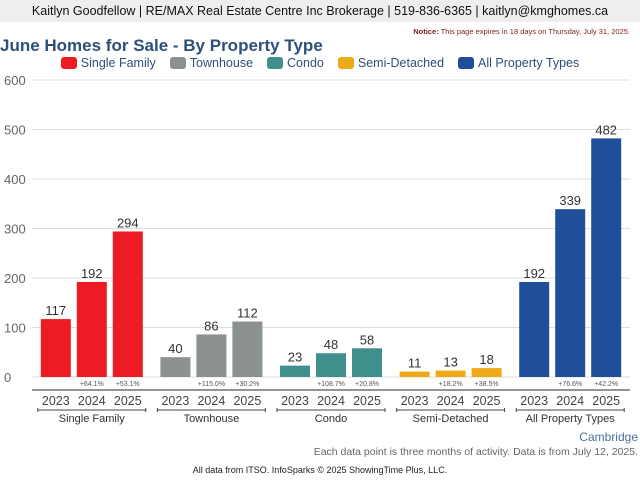  I want to click on y-tick-label: 400, so click(15, 179).